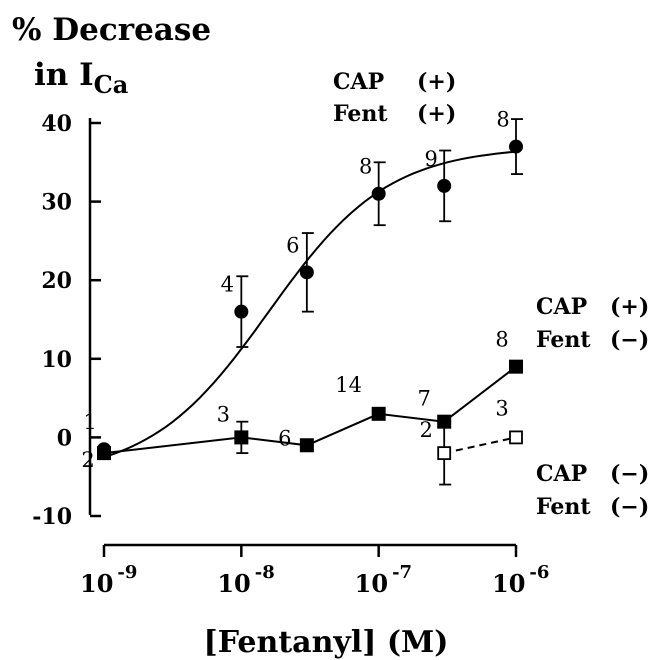  What do you see at coordinates (563, 507) in the screenshot?
I see `label-cap-minus-fent-minus-fent: Fent` at bounding box center [563, 507].